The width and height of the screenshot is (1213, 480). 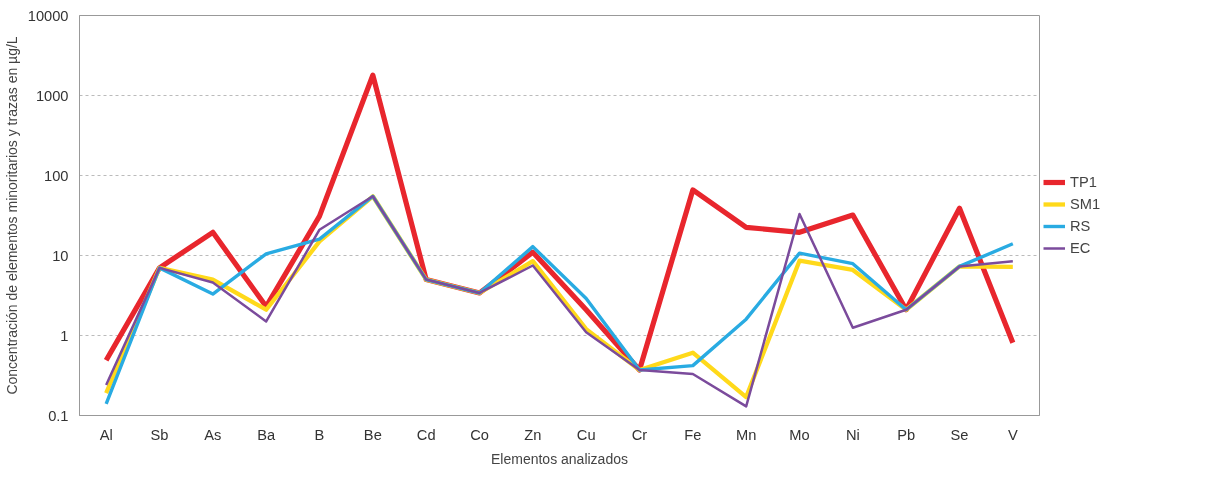 I want to click on y-tick-label: 0.1, so click(x=58, y=415).